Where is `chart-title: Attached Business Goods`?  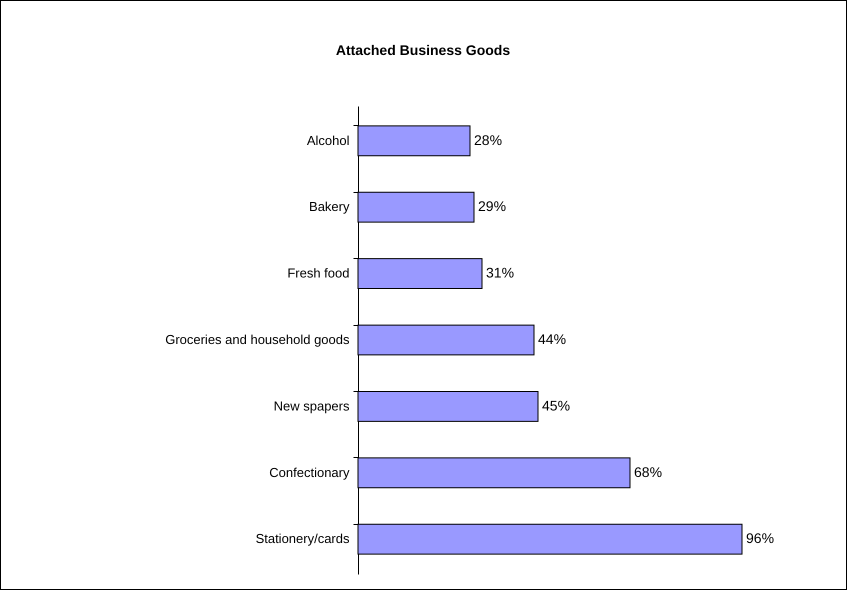
chart-title: Attached Business Goods is located at coordinates (423, 50).